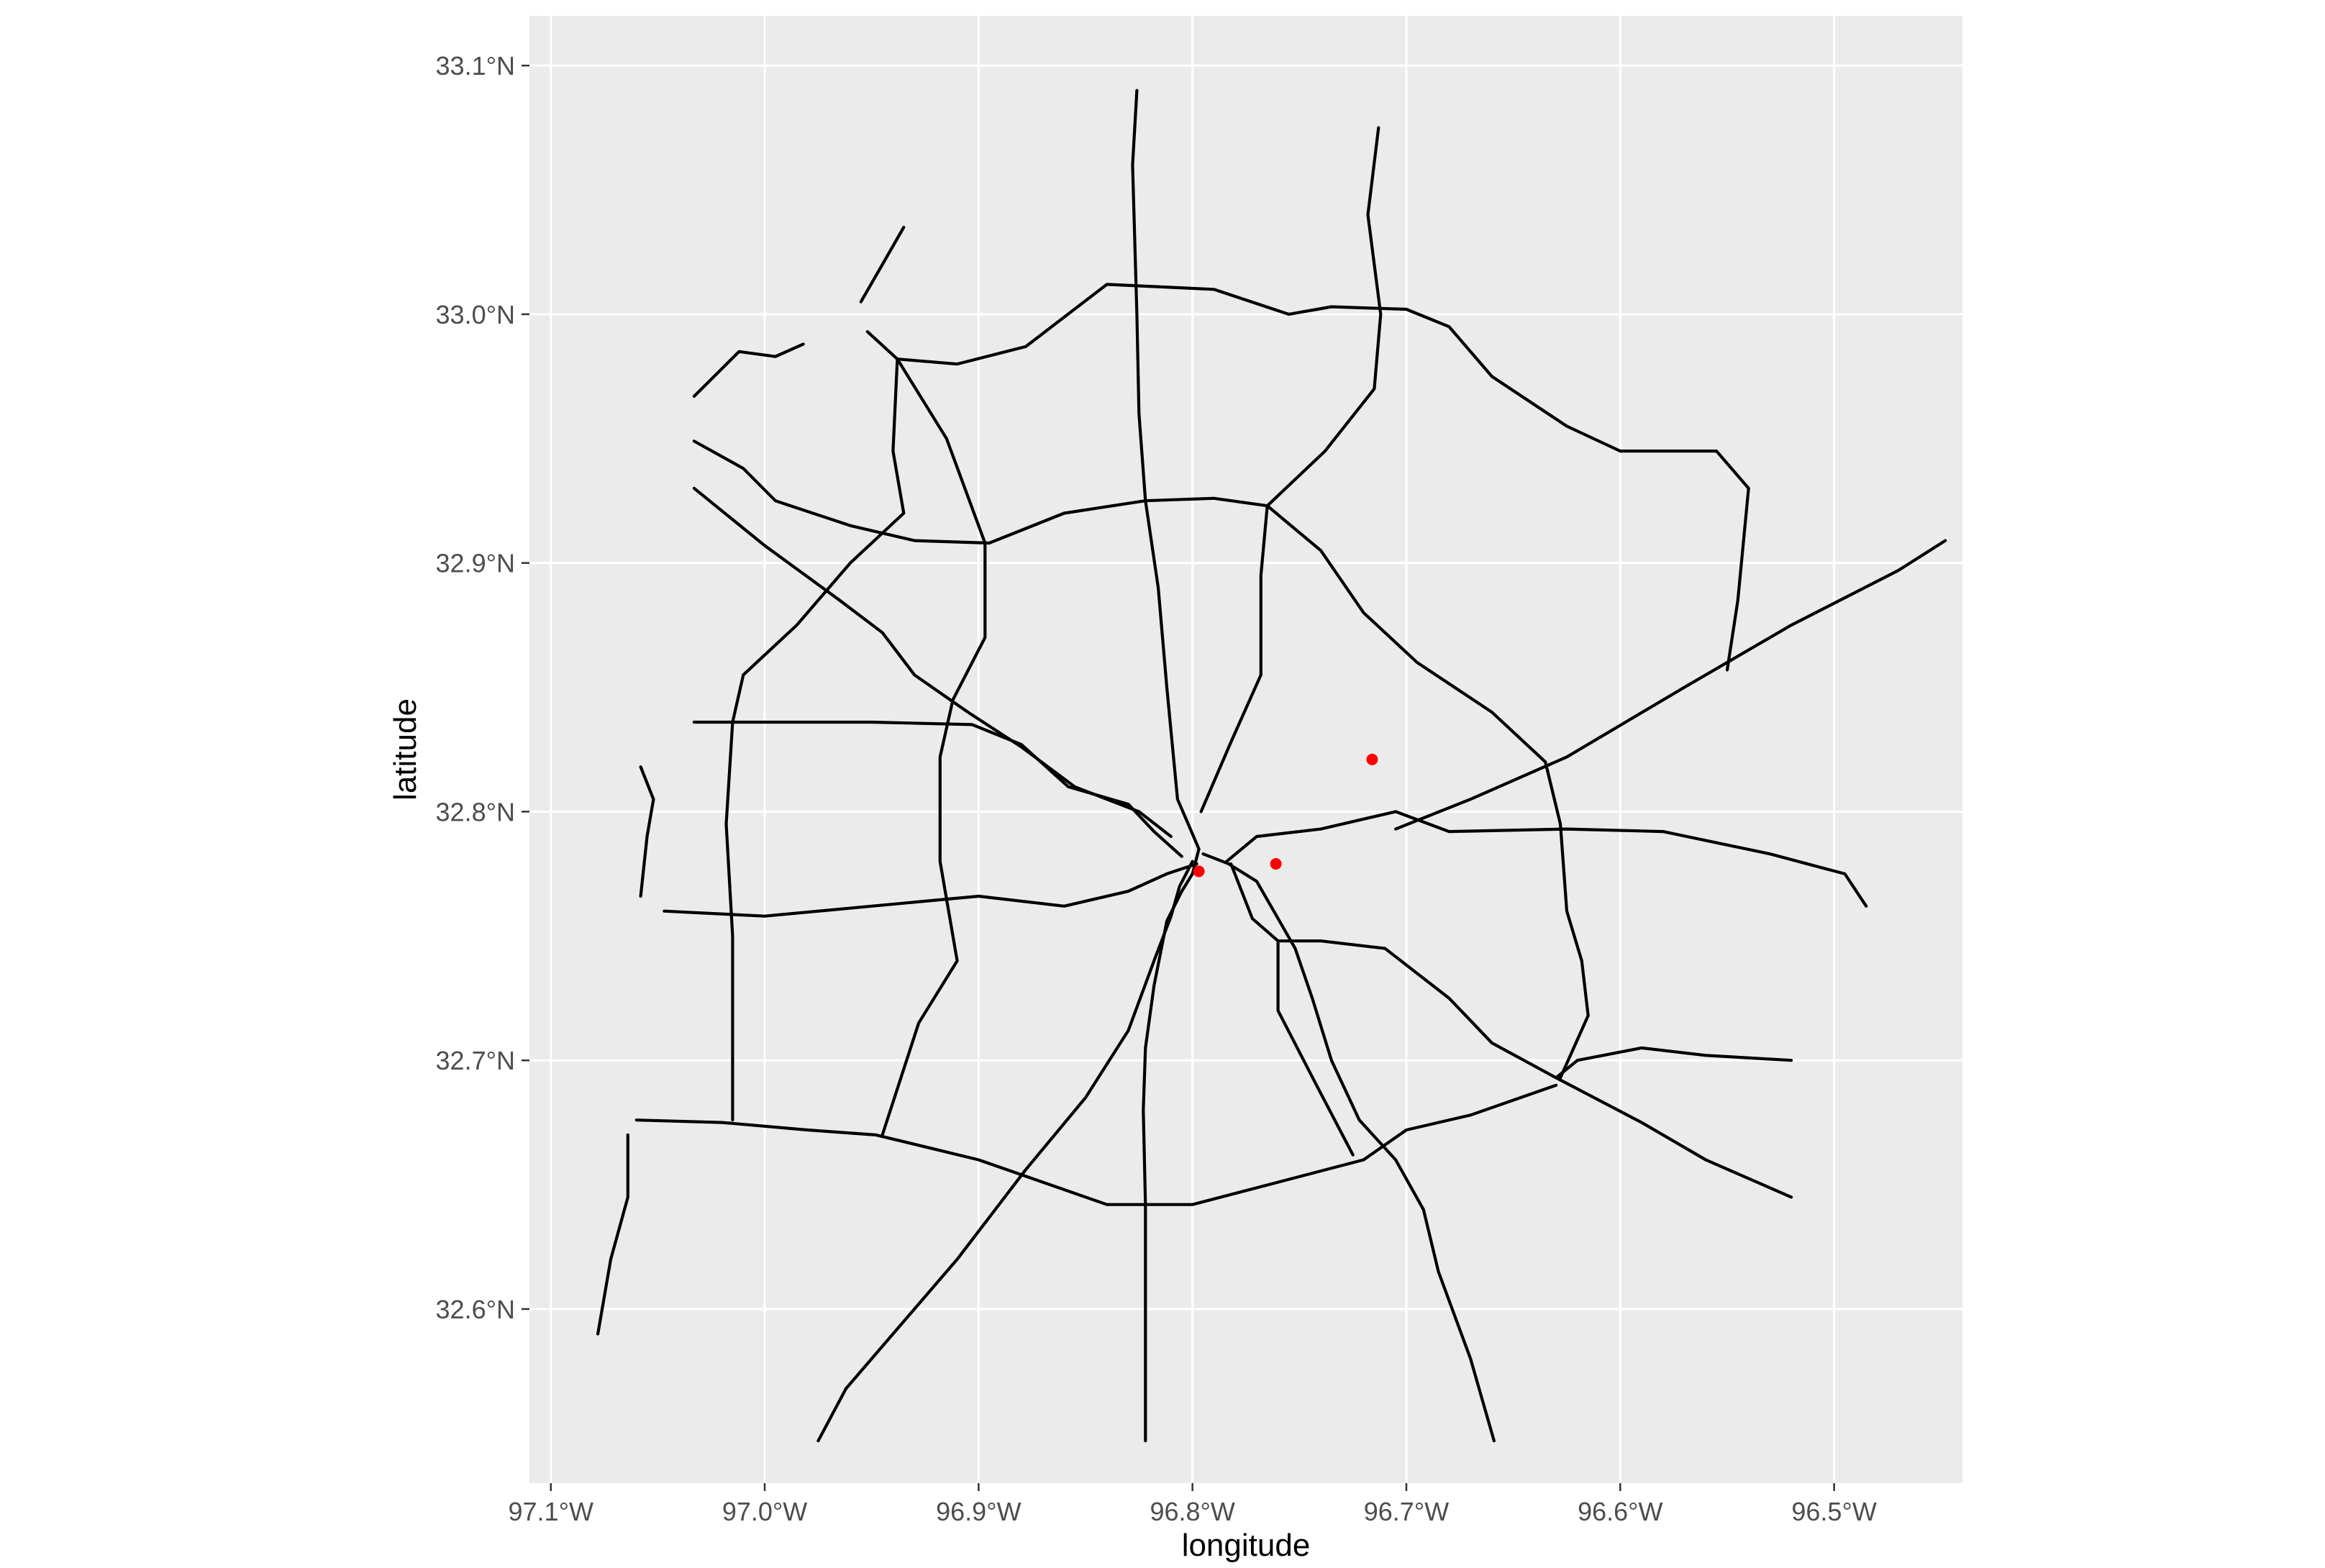  What do you see at coordinates (475, 812) in the screenshot?
I see `y-tick-label: 32.8°N` at bounding box center [475, 812].